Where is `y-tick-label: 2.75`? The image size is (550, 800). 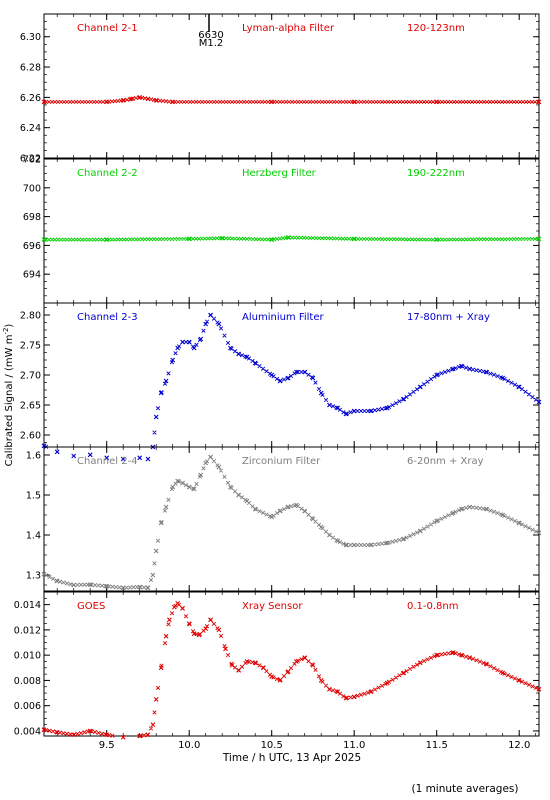
y-tick-label: 2.75 is located at coordinates (30, 346).